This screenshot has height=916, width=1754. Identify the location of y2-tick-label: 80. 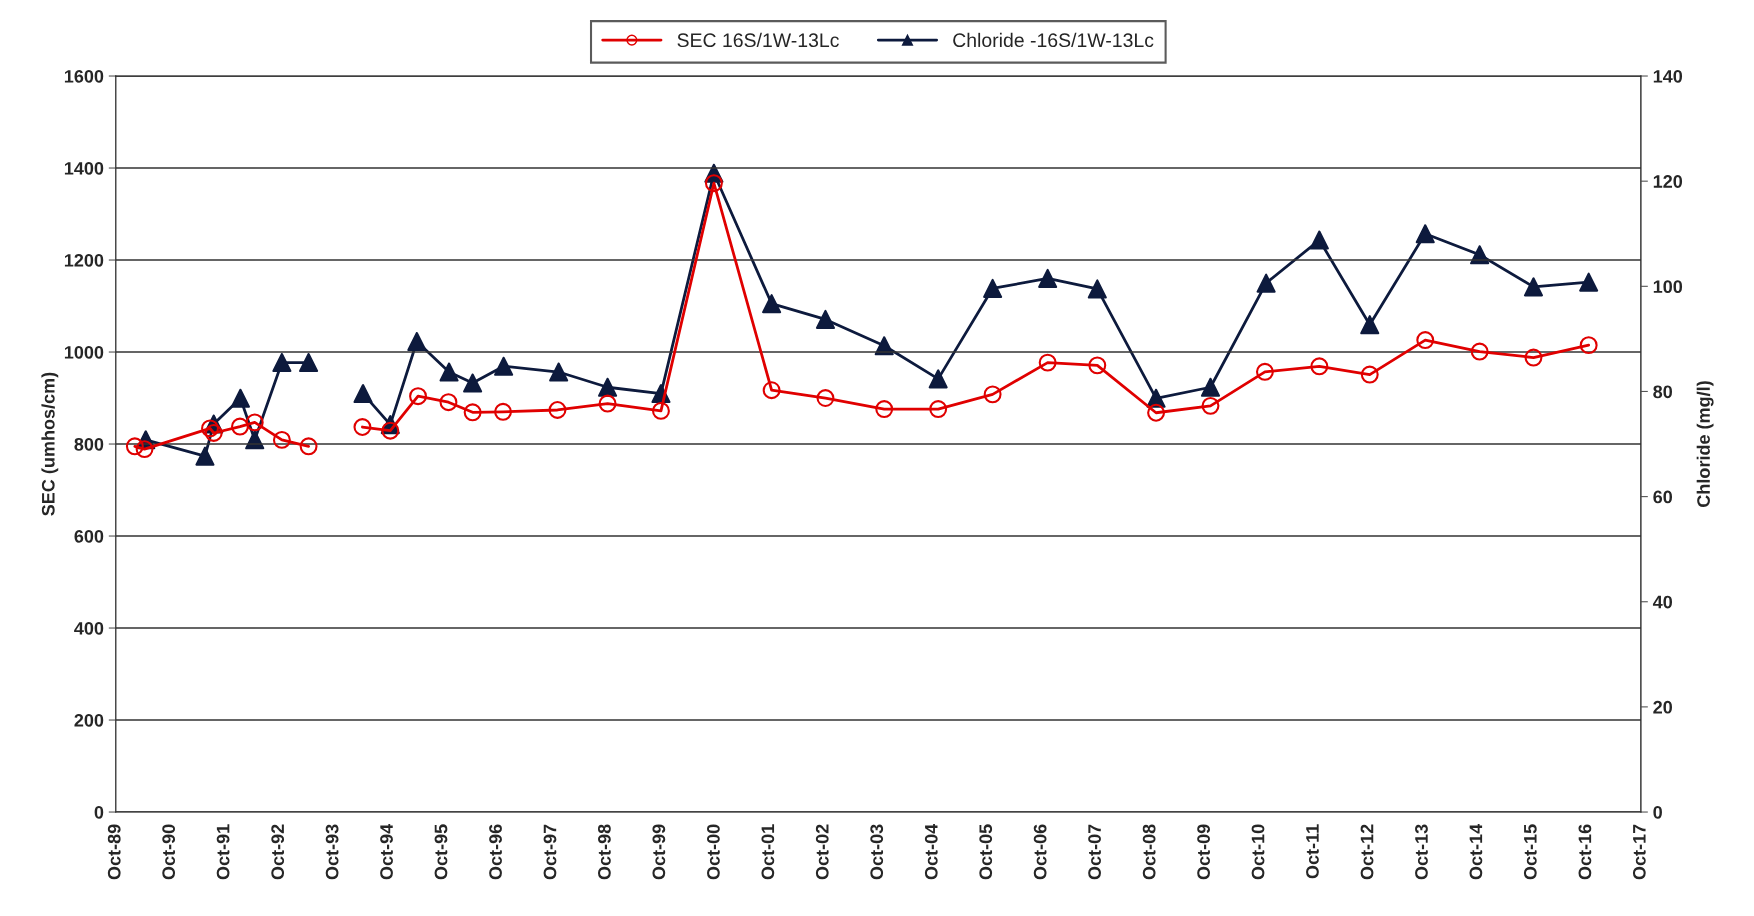
(1663, 392).